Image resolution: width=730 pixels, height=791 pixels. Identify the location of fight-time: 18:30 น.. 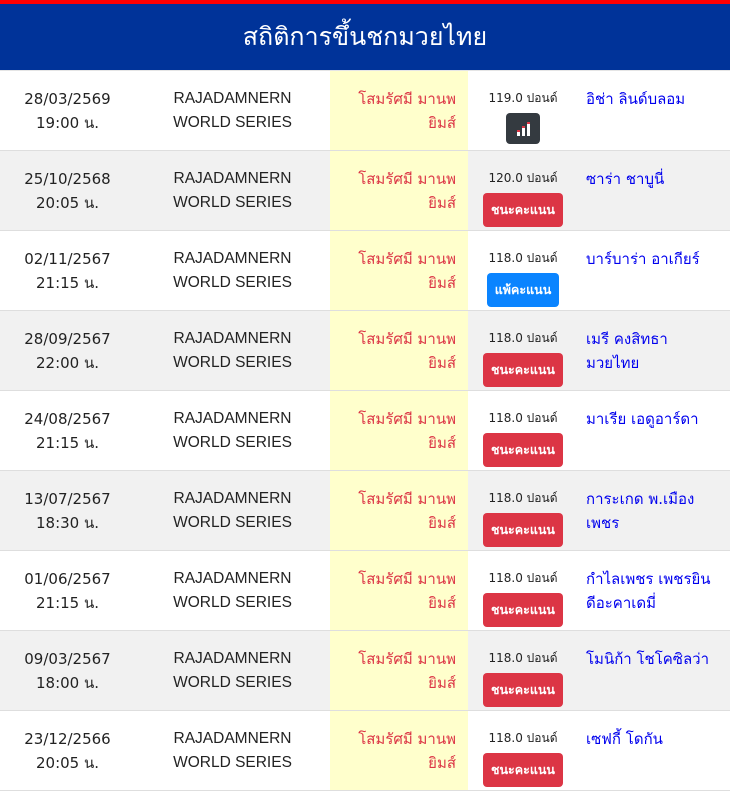
(67, 523).